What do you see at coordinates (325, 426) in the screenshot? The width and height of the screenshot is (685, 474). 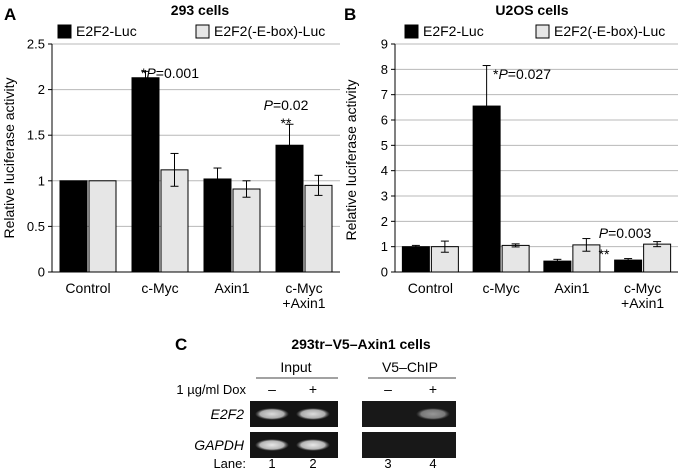 I see `gel-panel: – + – + E2F2 GAPDH 1 2 3 4` at bounding box center [325, 426].